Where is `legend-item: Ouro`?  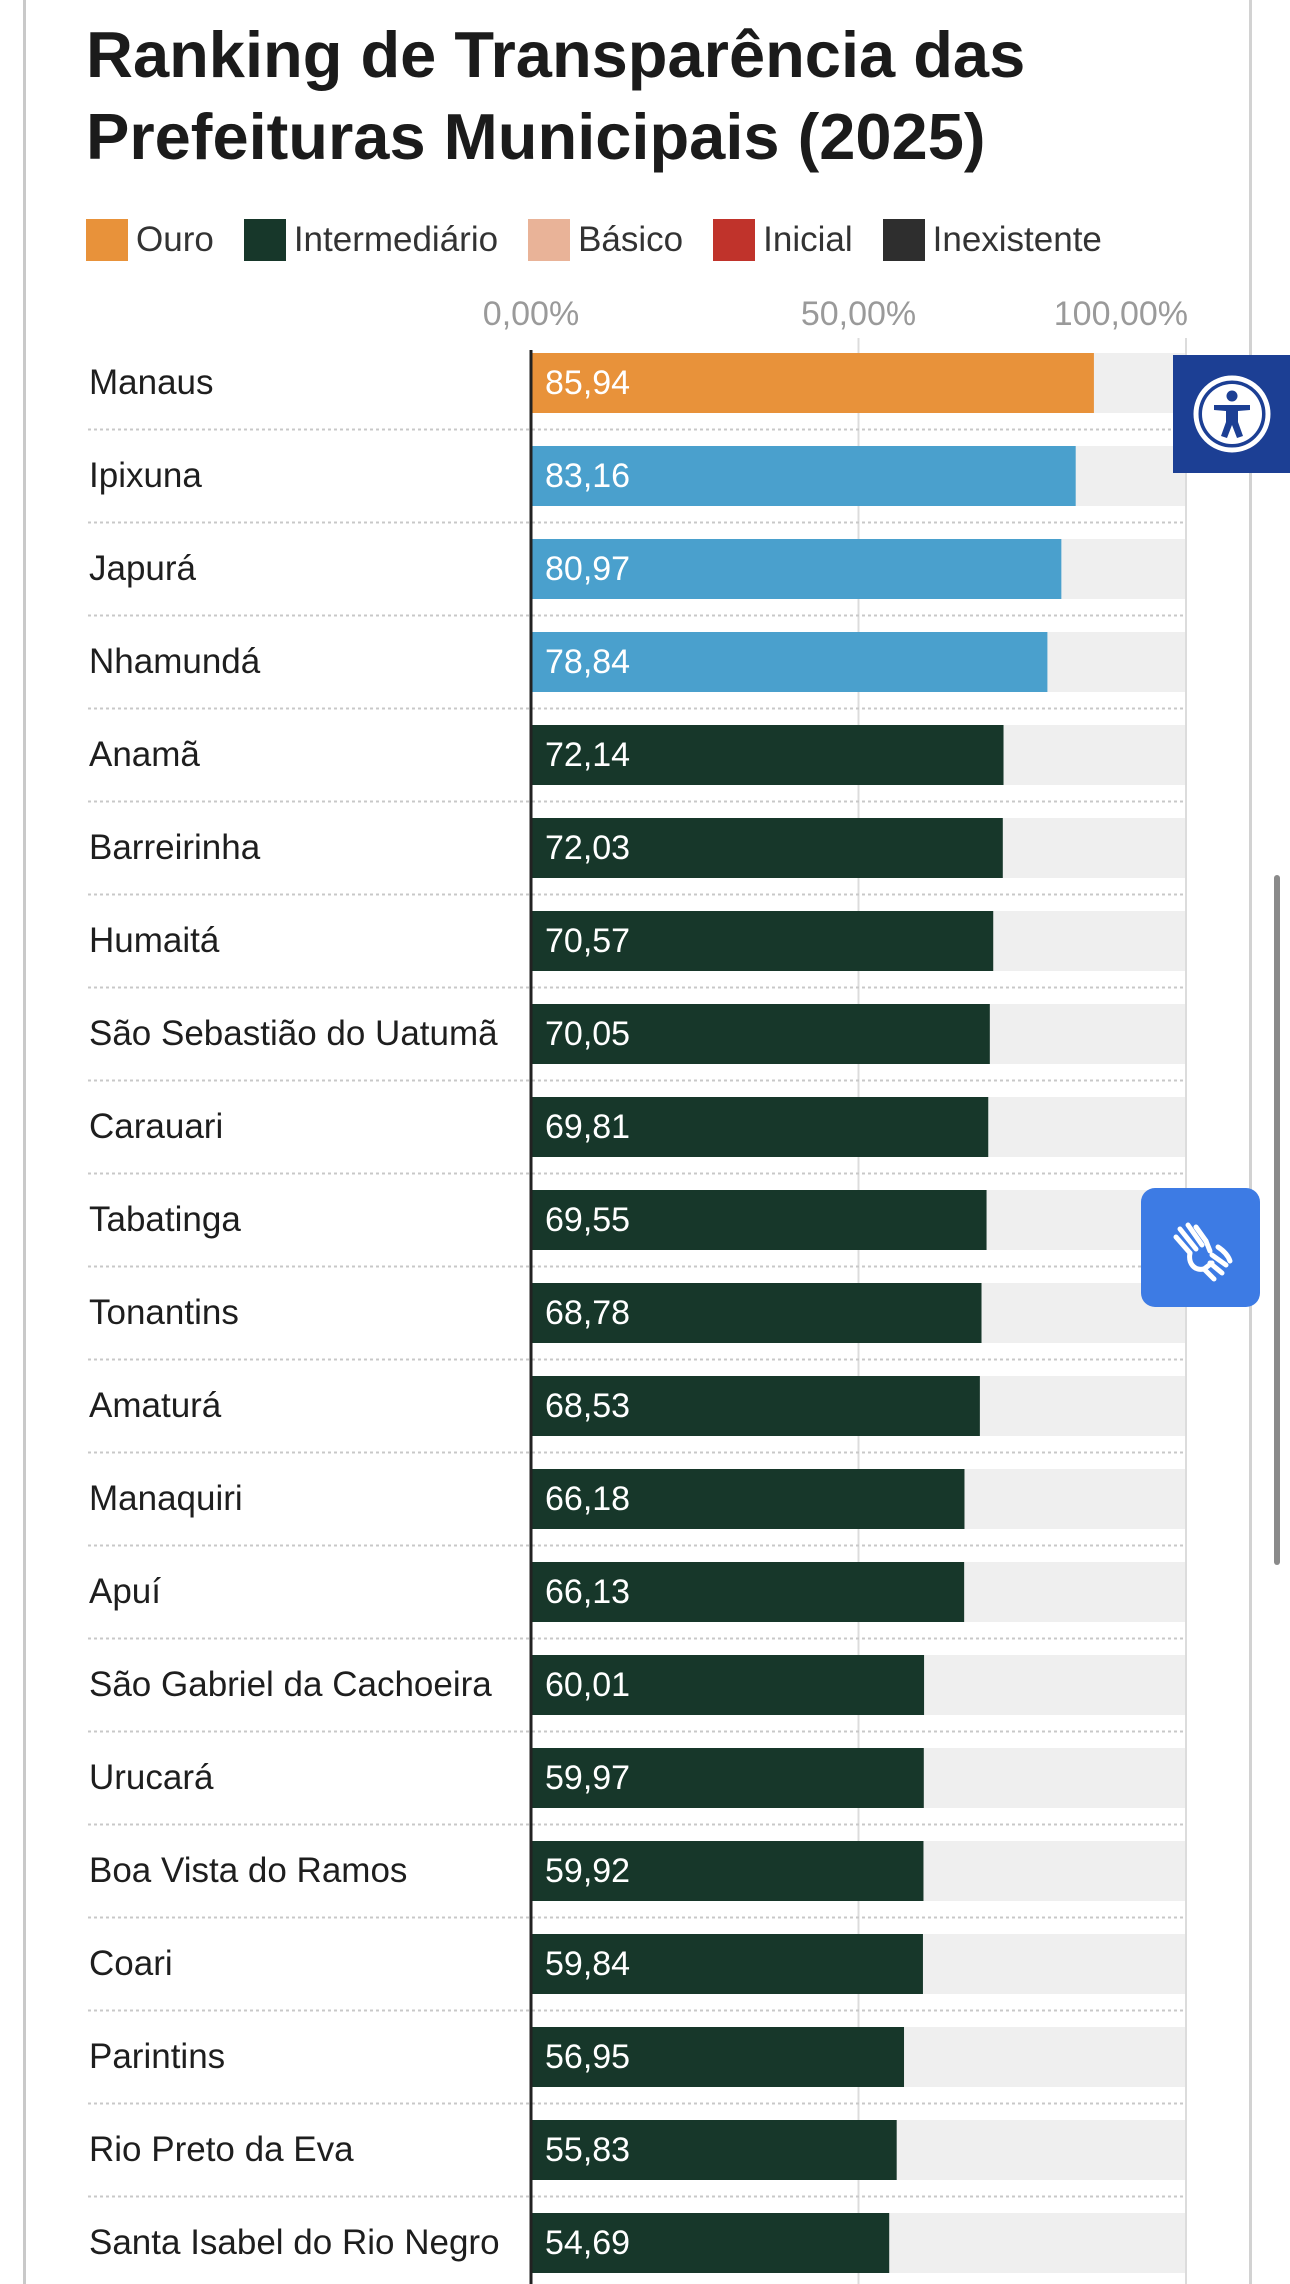
legend-item: Ouro is located at coordinates (150, 240).